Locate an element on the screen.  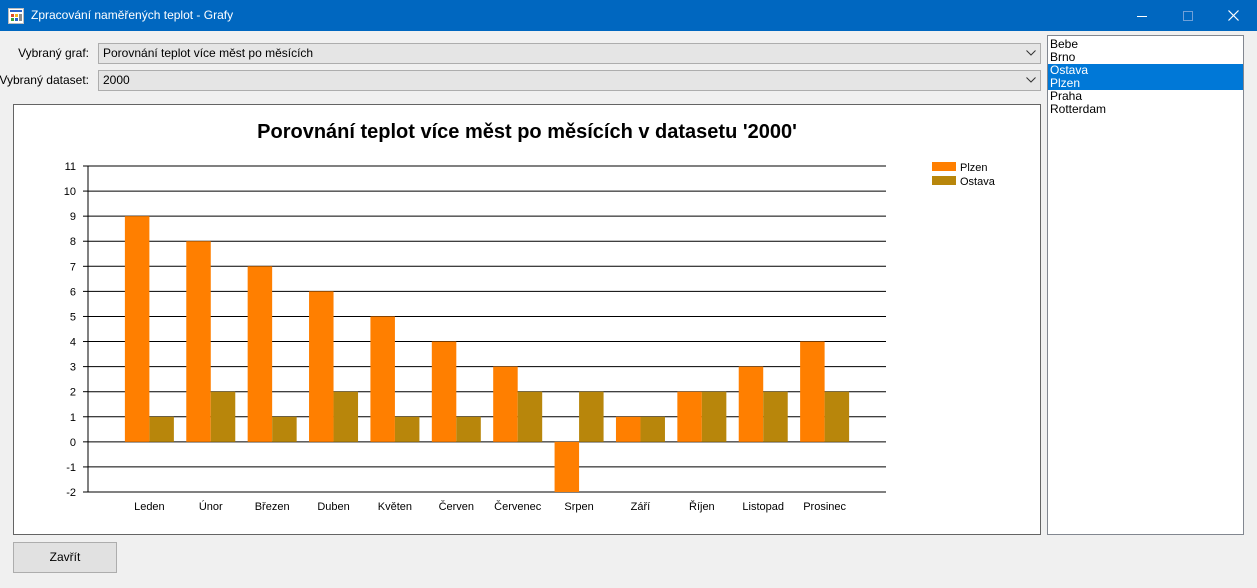
x-tick-label: Listopad is located at coordinates (763, 507).